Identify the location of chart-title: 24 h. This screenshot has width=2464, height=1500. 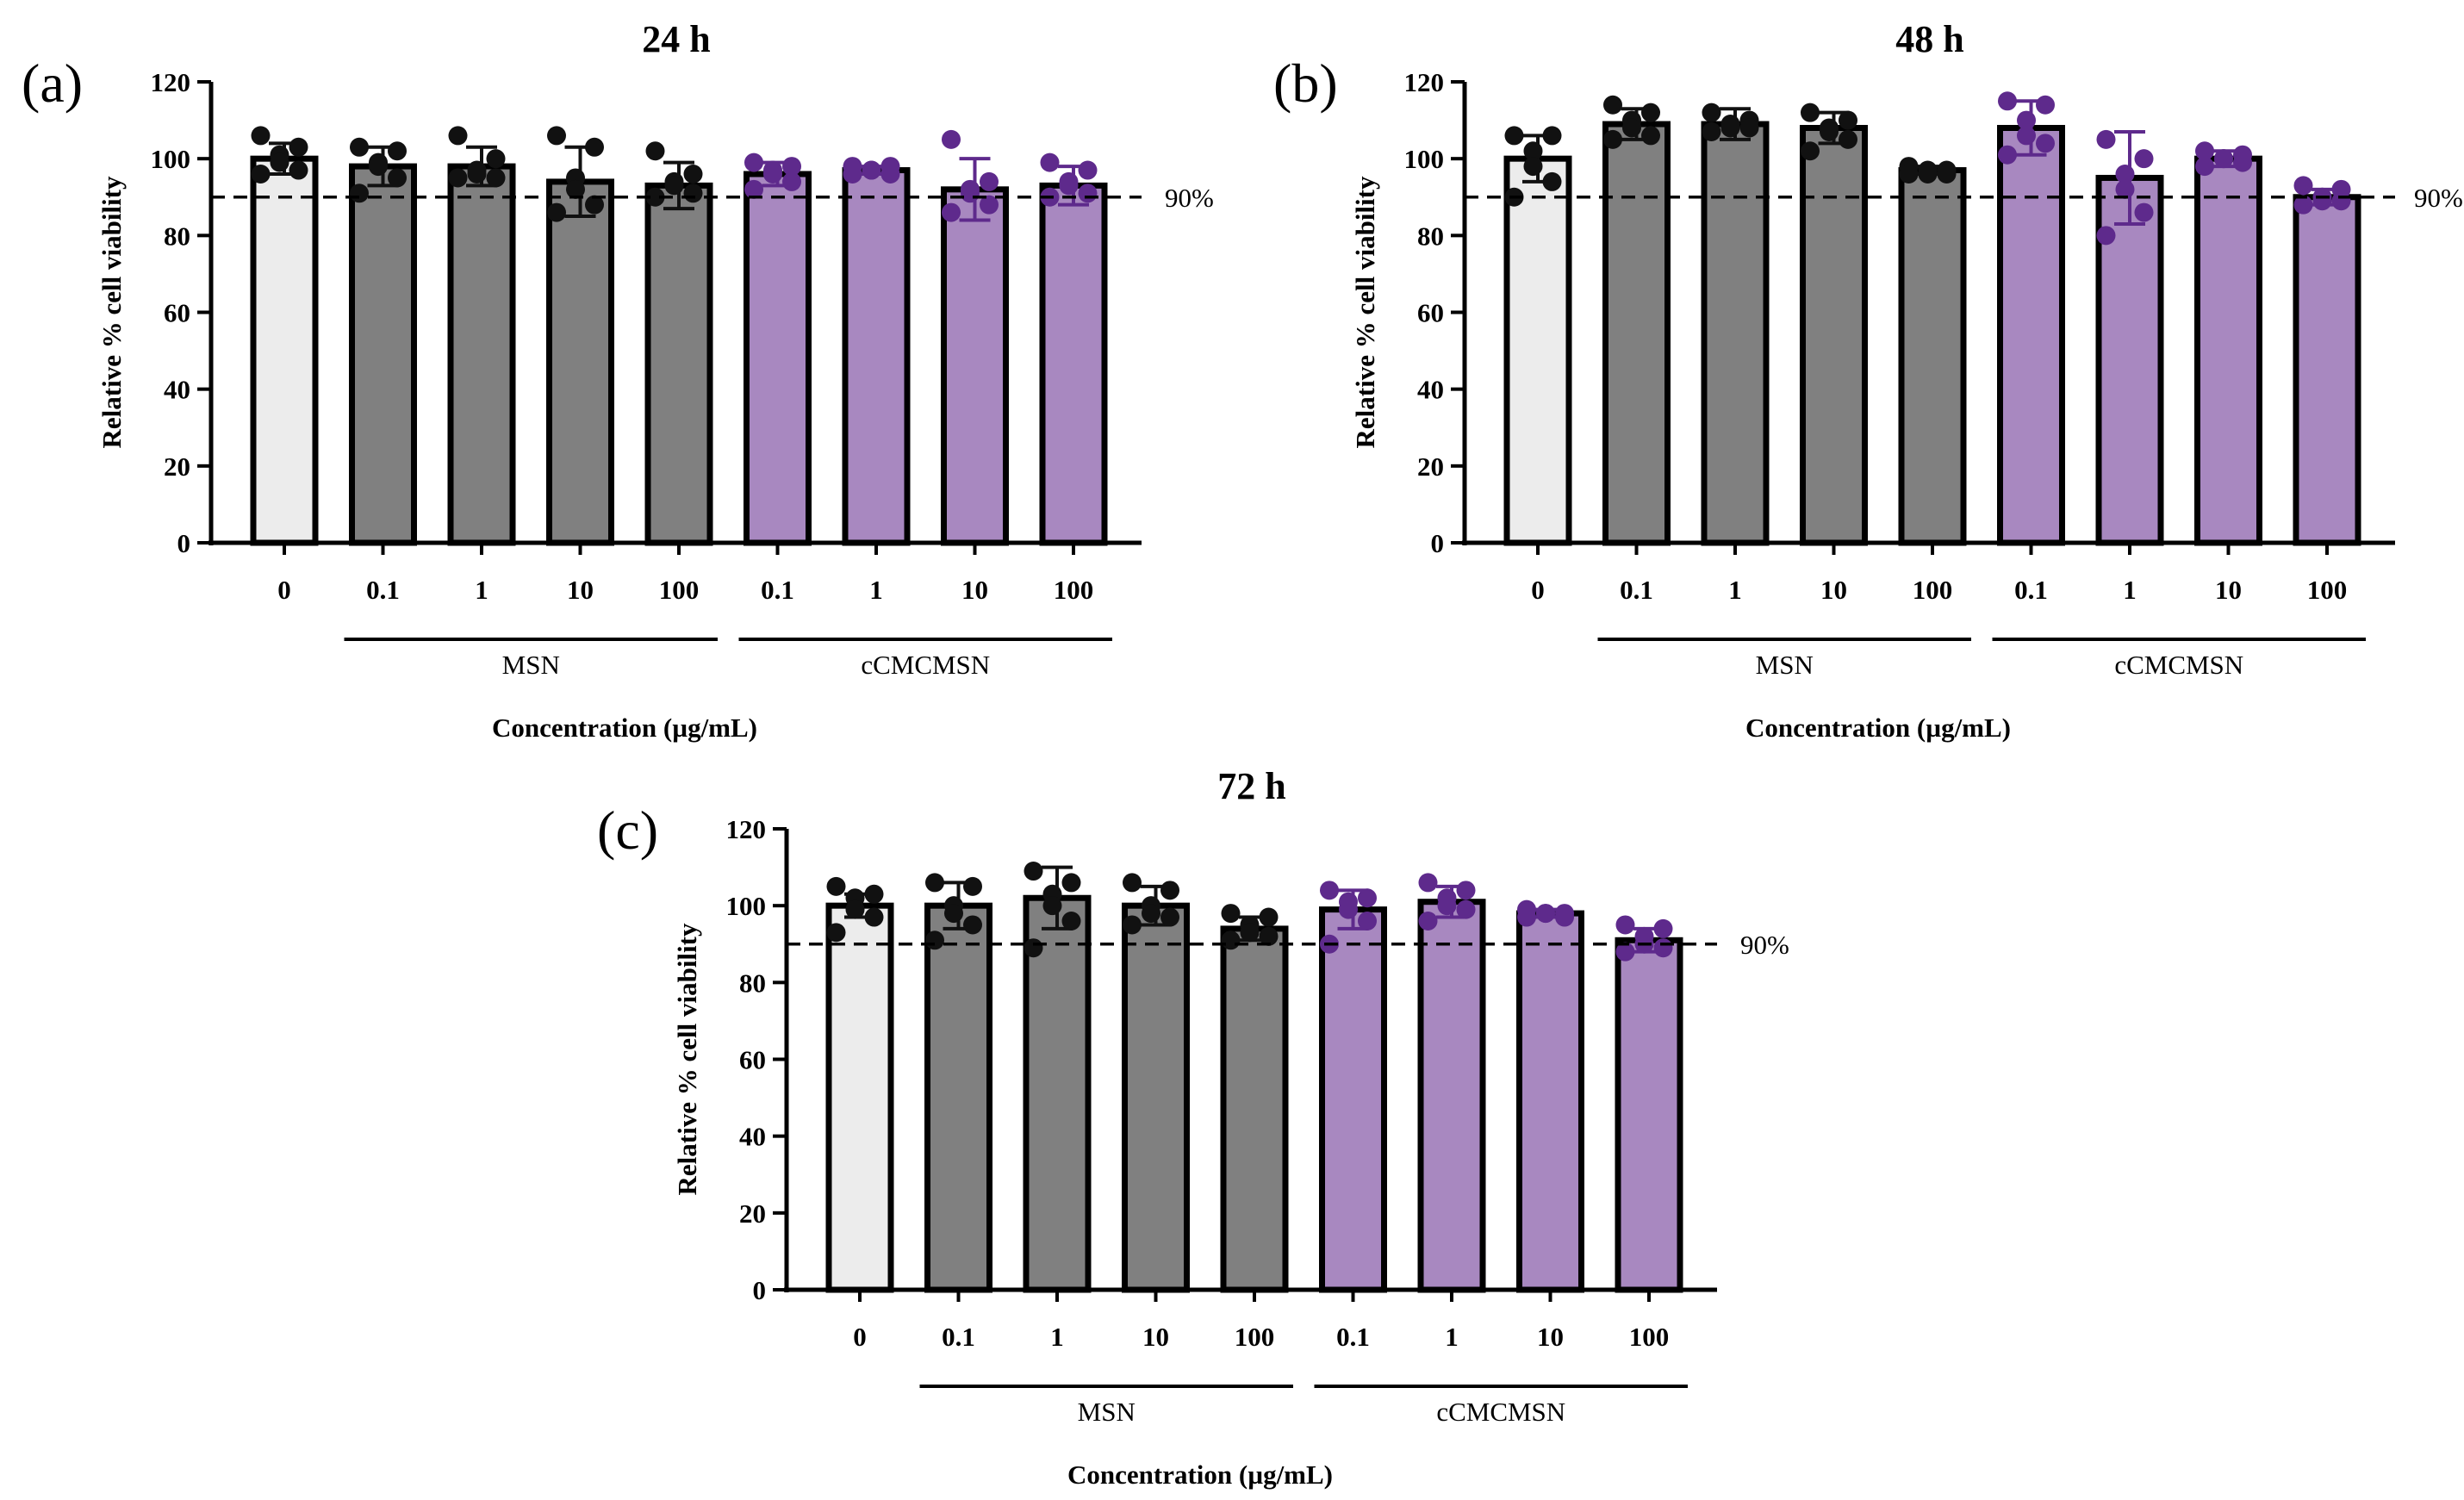
(676, 39).